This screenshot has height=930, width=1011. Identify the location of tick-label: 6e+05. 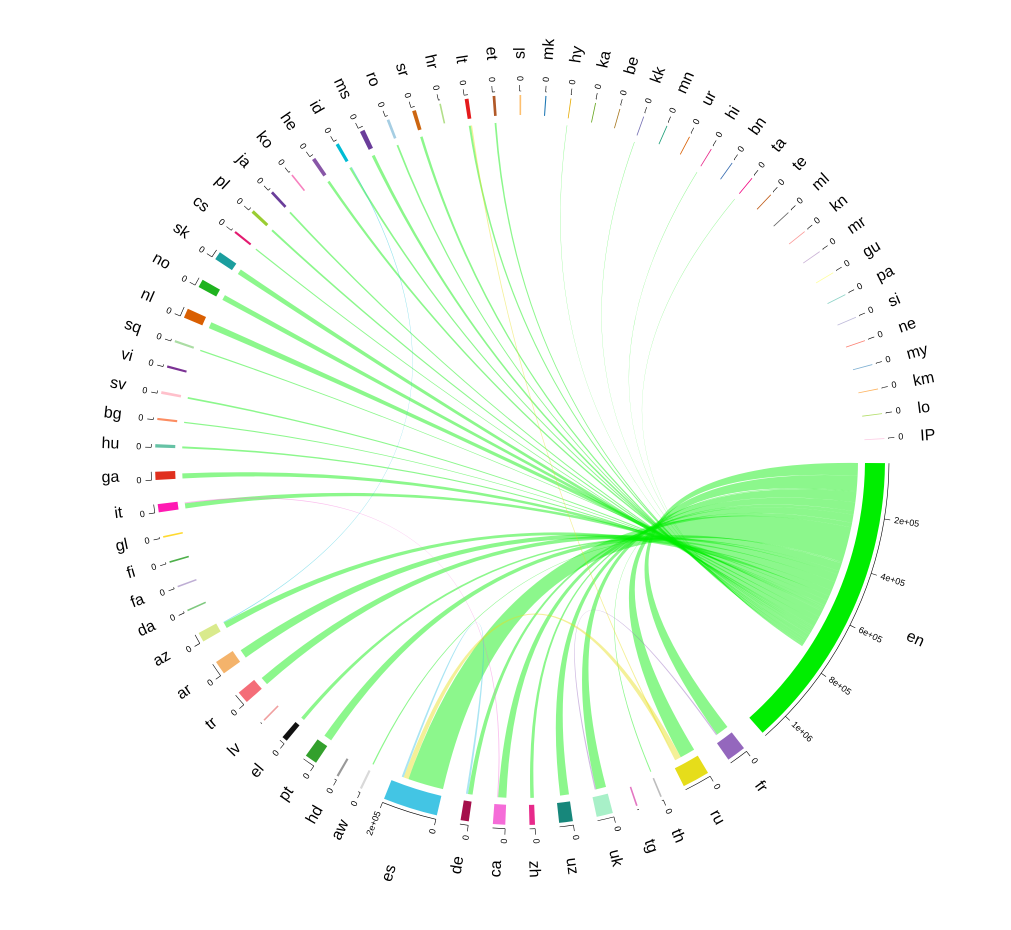
(870, 635).